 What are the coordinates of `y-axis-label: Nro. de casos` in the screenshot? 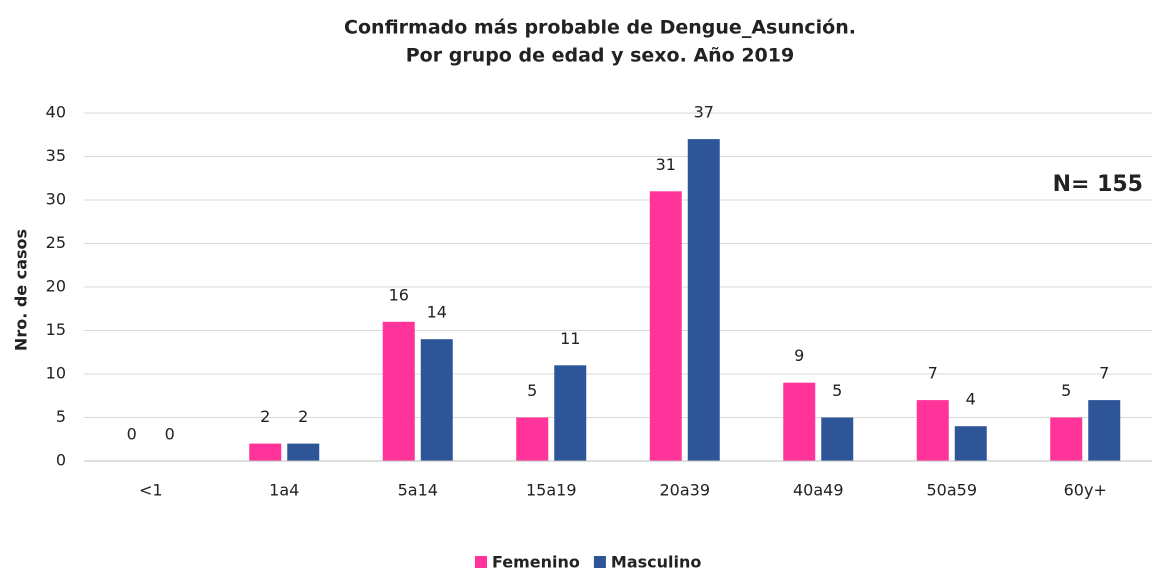 It's located at (21, 290).